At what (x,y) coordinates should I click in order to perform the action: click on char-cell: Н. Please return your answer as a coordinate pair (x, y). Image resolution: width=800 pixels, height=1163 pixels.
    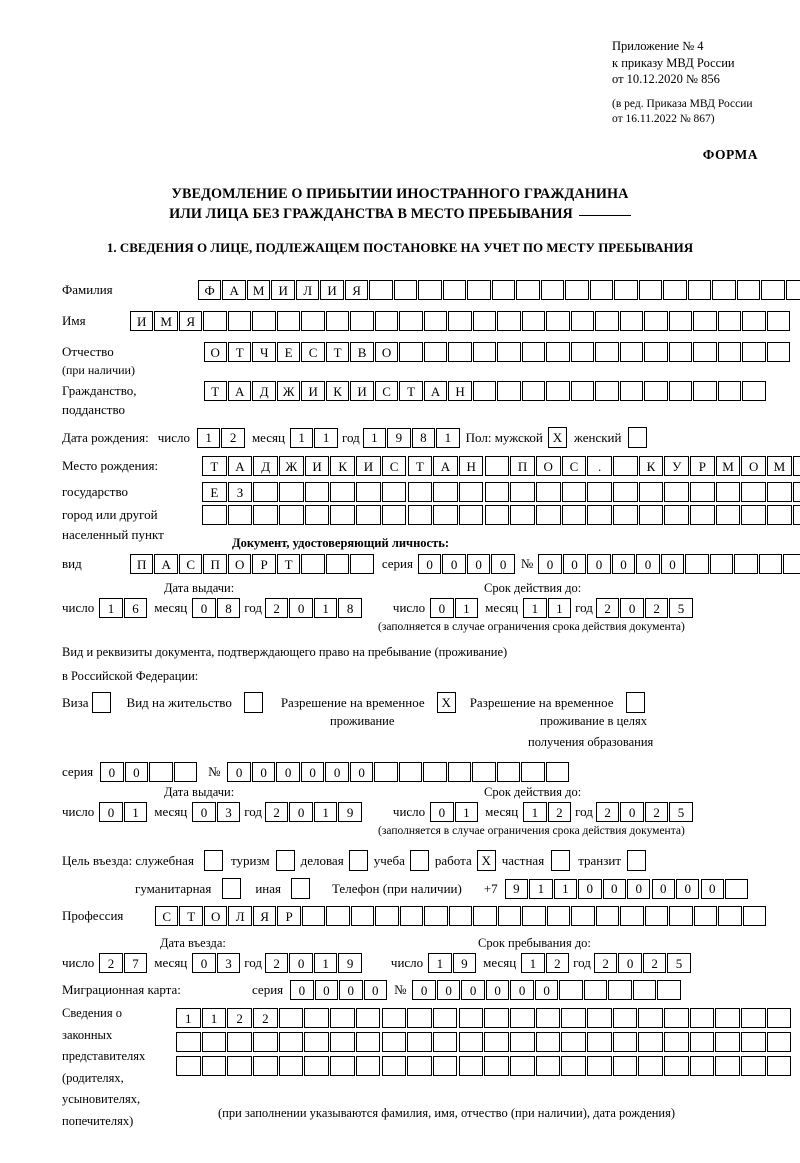
    Looking at the image, I should click on (471, 466).